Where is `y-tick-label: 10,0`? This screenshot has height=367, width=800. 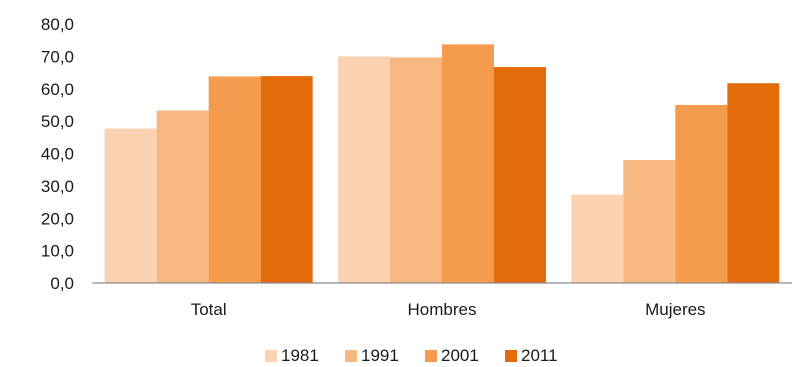 y-tick-label: 10,0 is located at coordinates (57, 251).